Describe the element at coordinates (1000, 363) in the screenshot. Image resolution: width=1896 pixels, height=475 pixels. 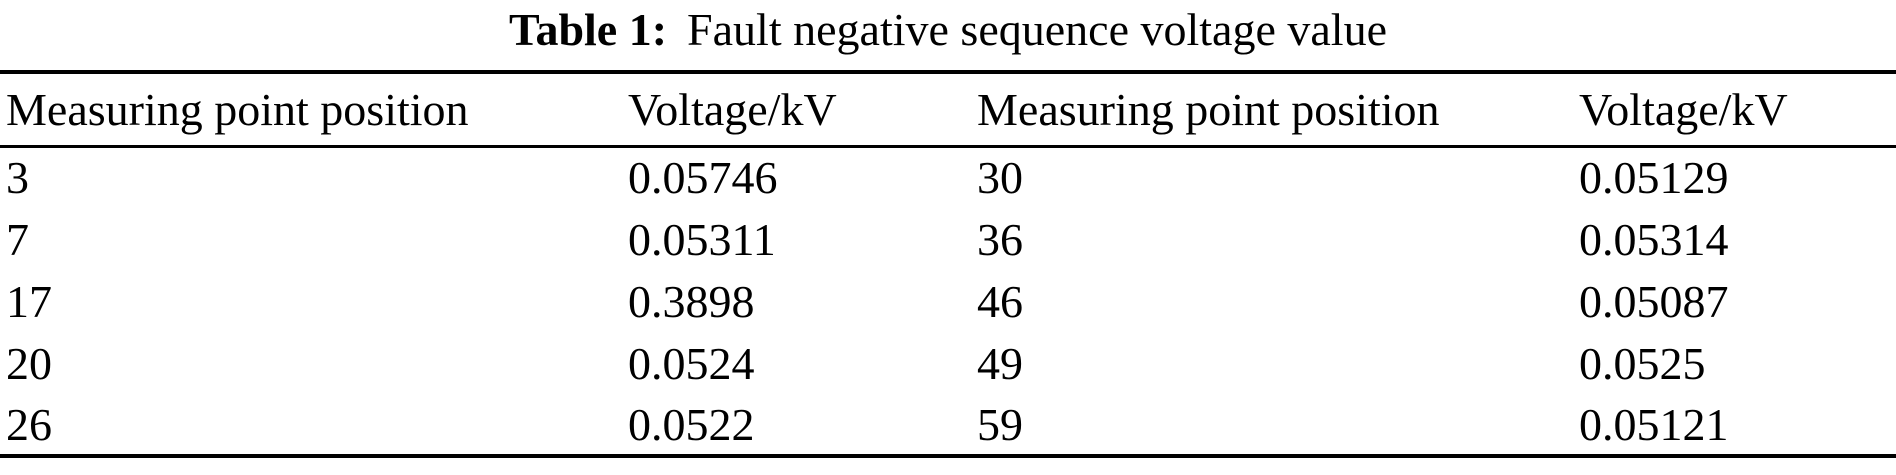
I see `cell-point: 49` at that location.